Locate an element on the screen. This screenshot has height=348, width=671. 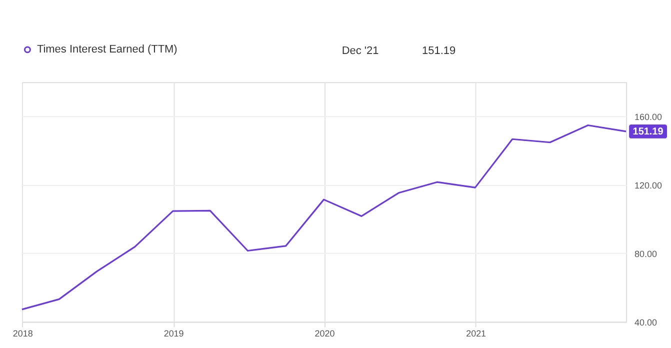
legend-label: Times Interest Earned (TTM) is located at coordinates (107, 50).